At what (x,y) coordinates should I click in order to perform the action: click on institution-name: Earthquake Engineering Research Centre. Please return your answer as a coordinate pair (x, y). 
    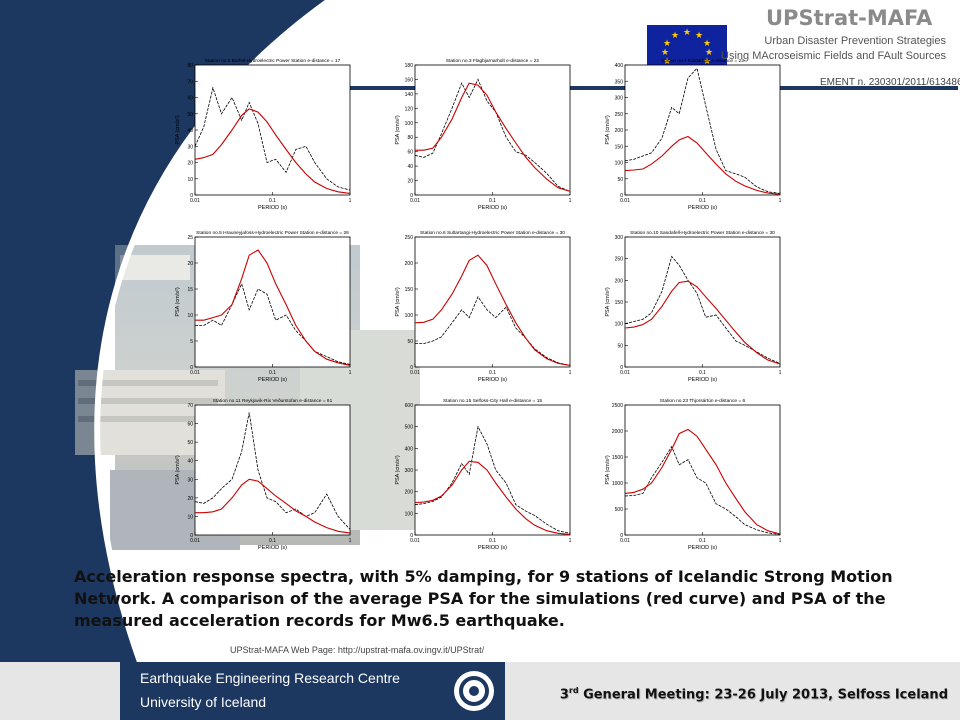
    Looking at the image, I should click on (270, 678).